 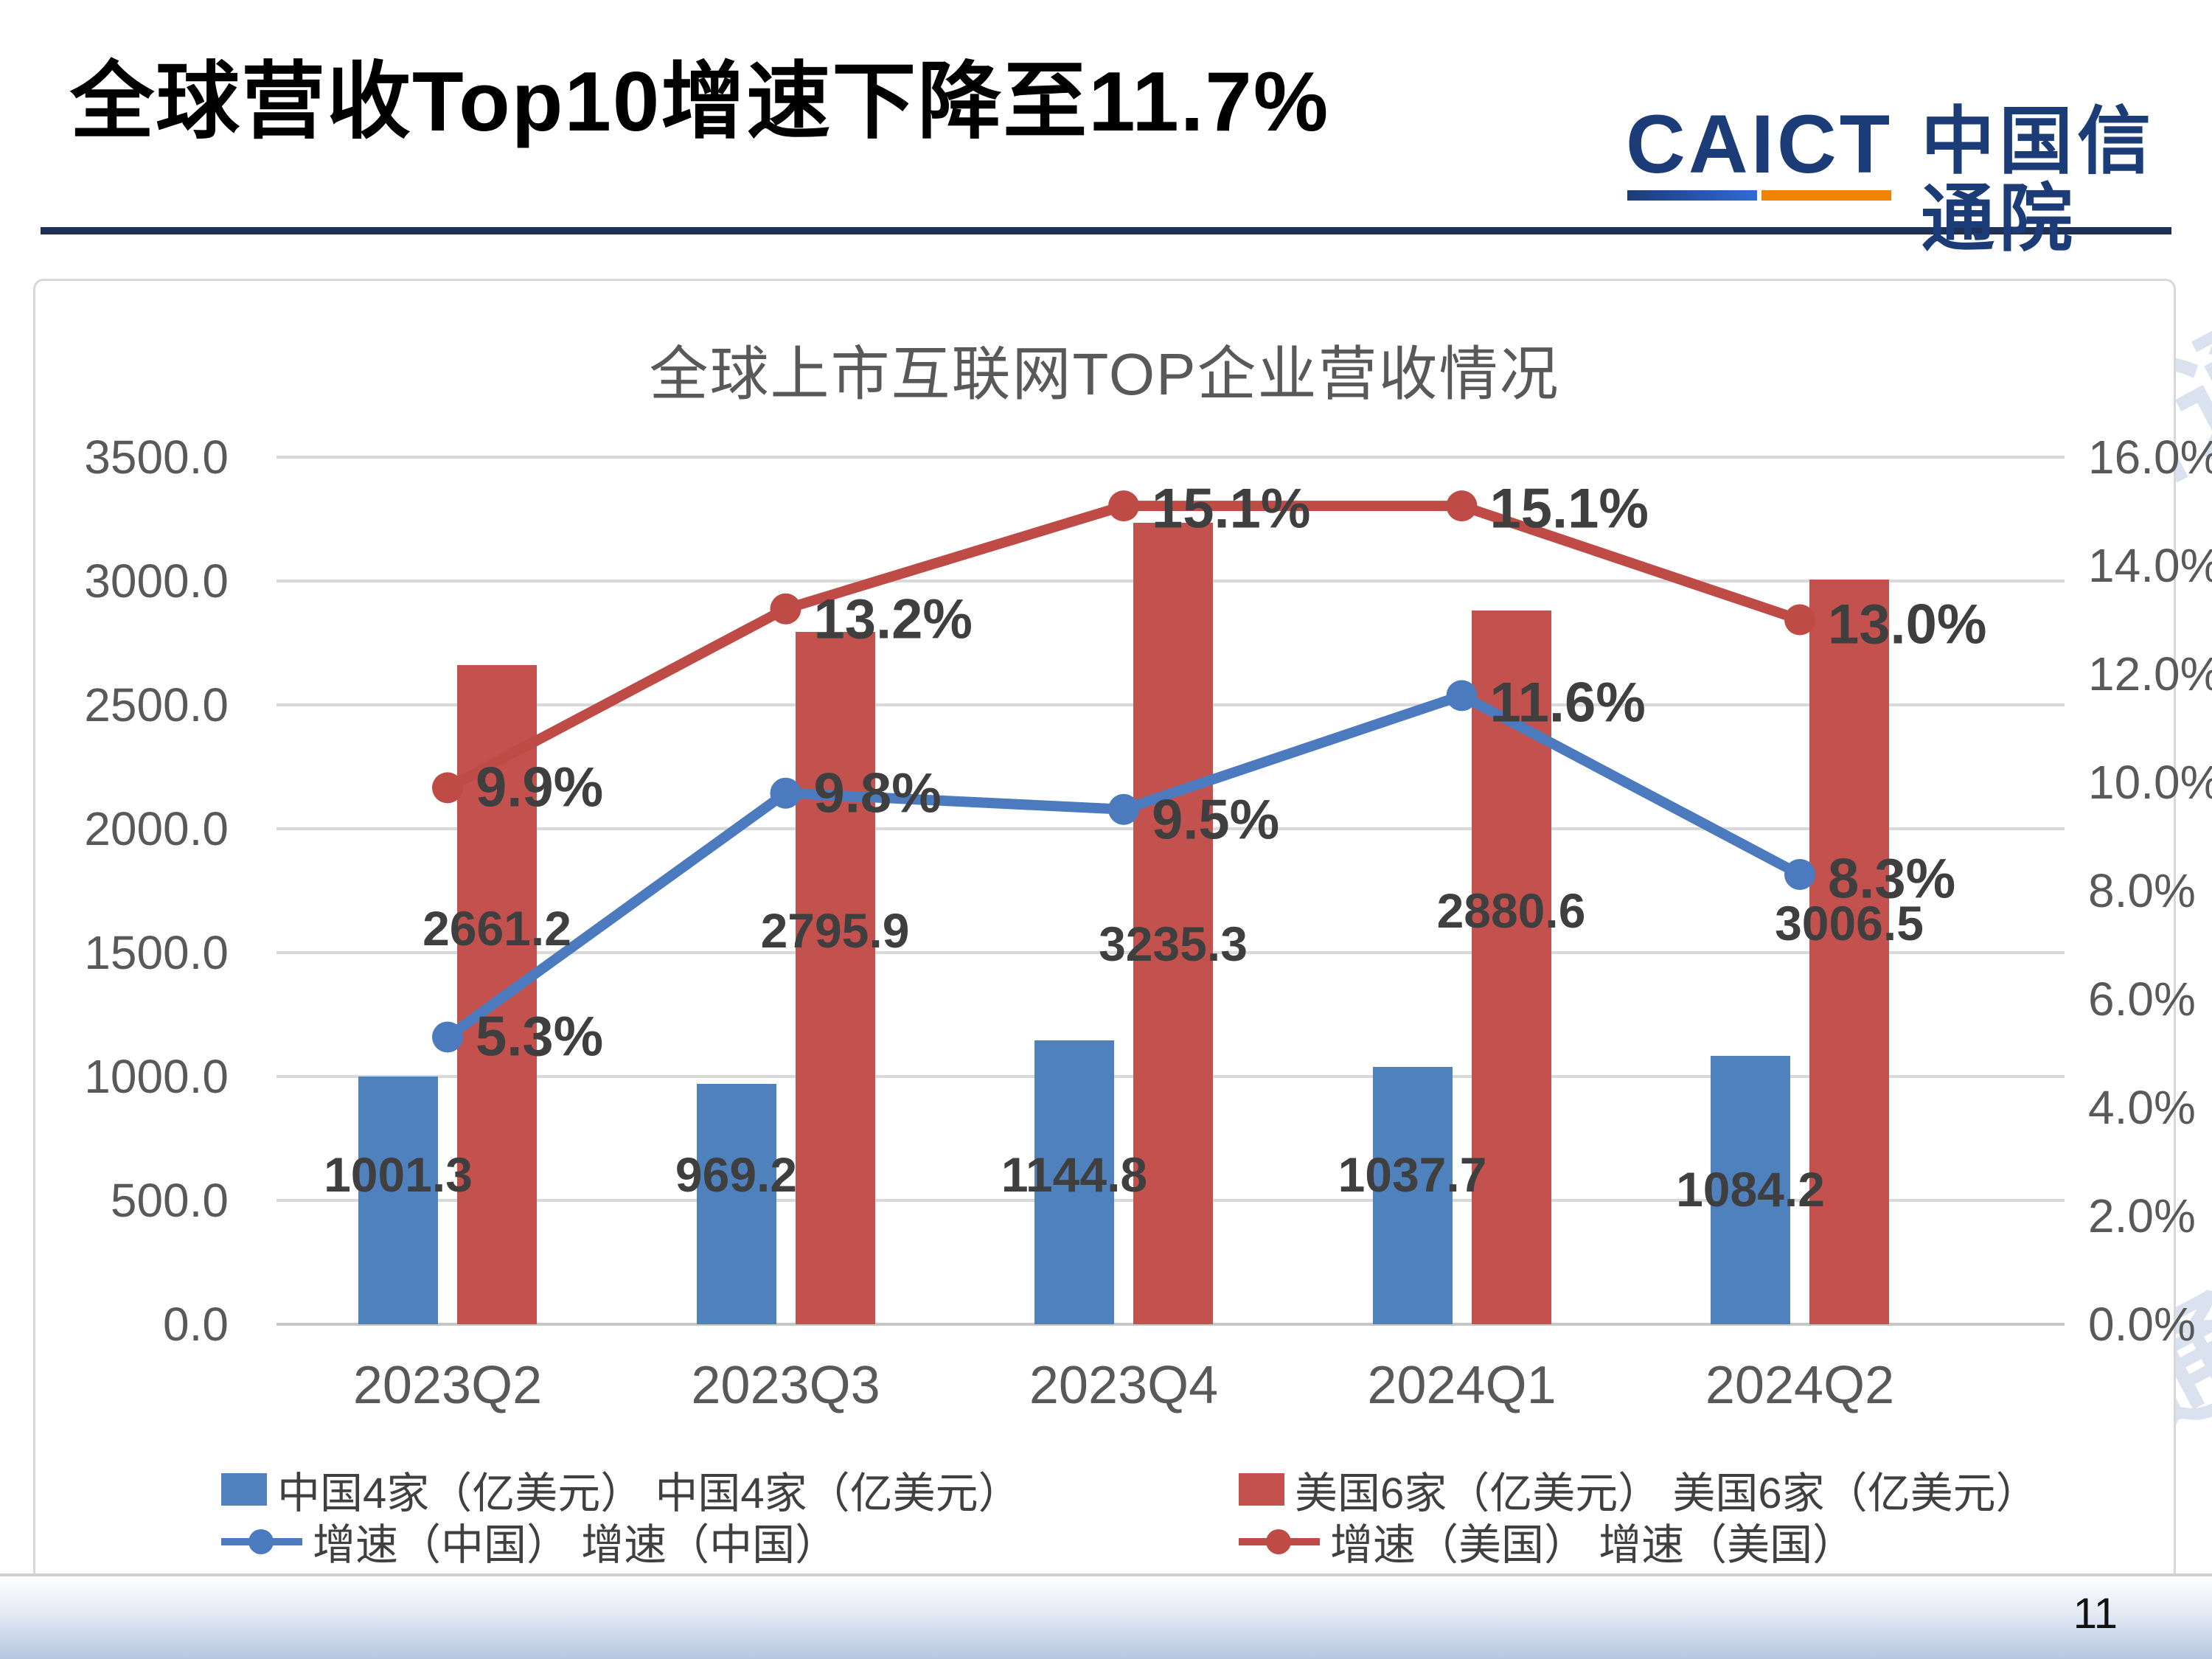 I want to click on legend-us-line: 增速（美国） 增速（美国）, so click(x=1547, y=1541).